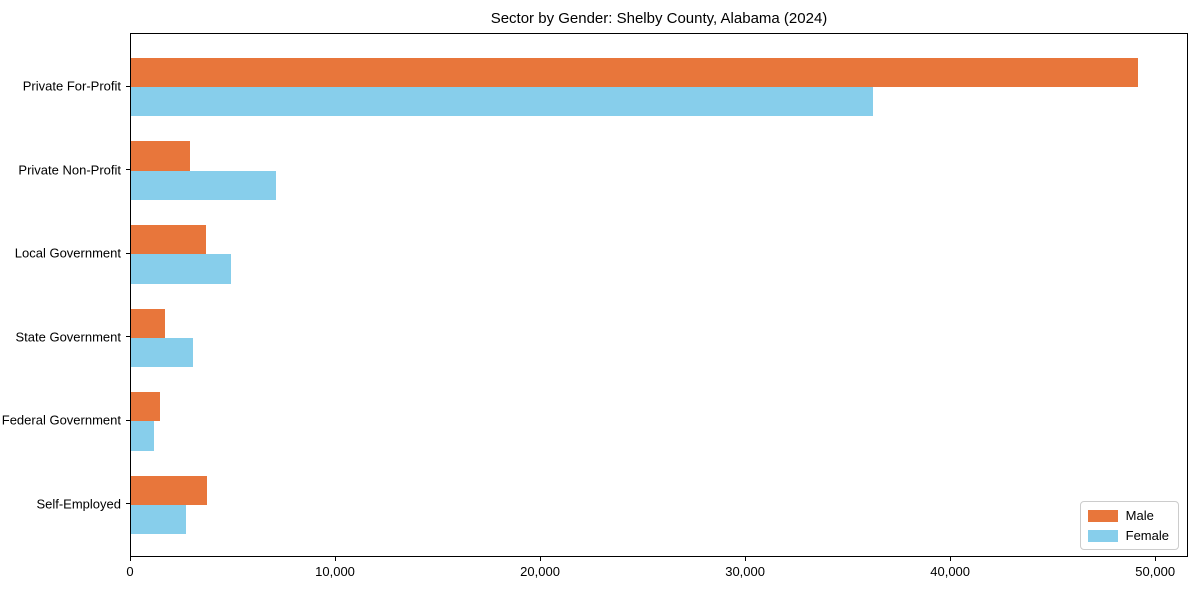 Image resolution: width=1200 pixels, height=600 pixels. What do you see at coordinates (1102, 535) in the screenshot?
I see `legend-swatch-female` at bounding box center [1102, 535].